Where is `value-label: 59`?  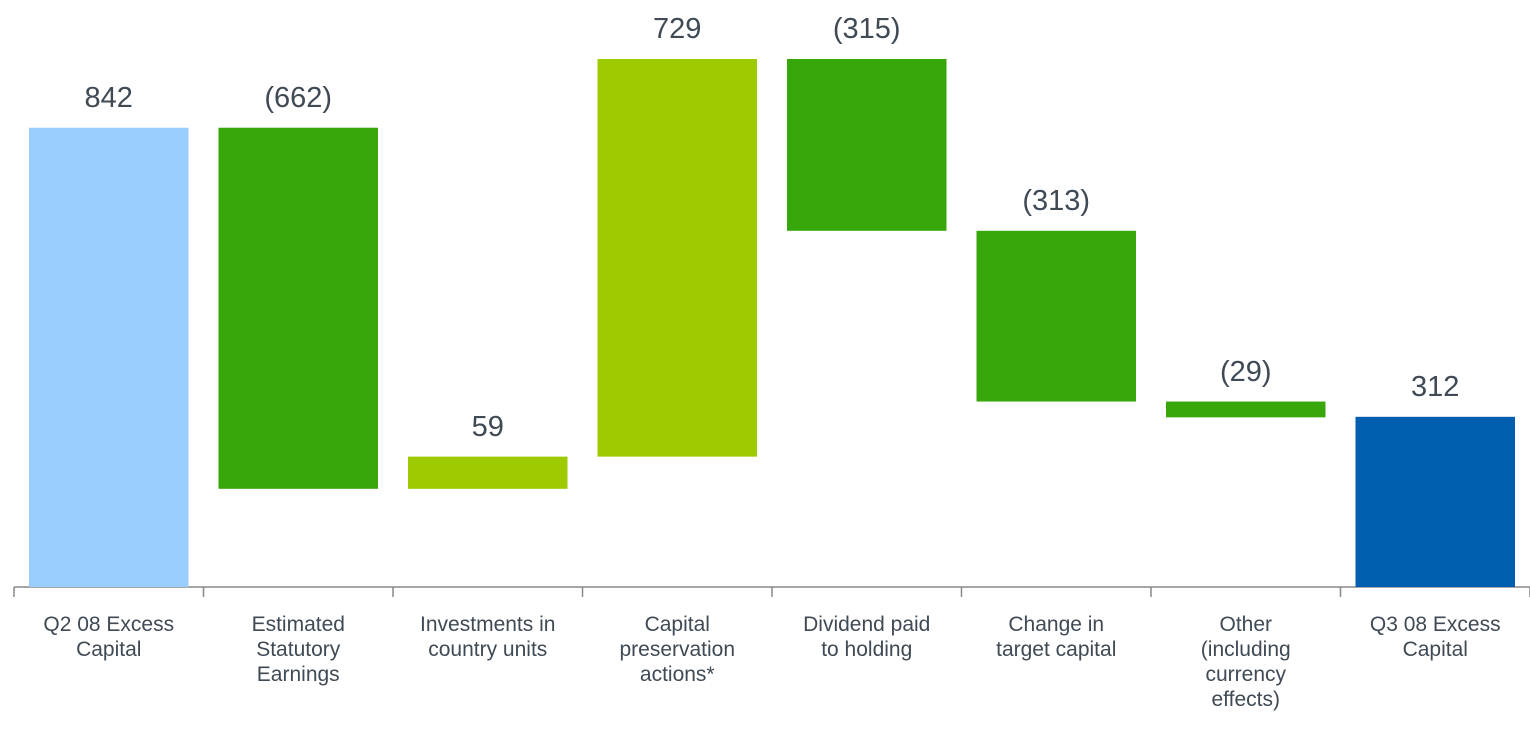
value-label: 59 is located at coordinates (487, 426).